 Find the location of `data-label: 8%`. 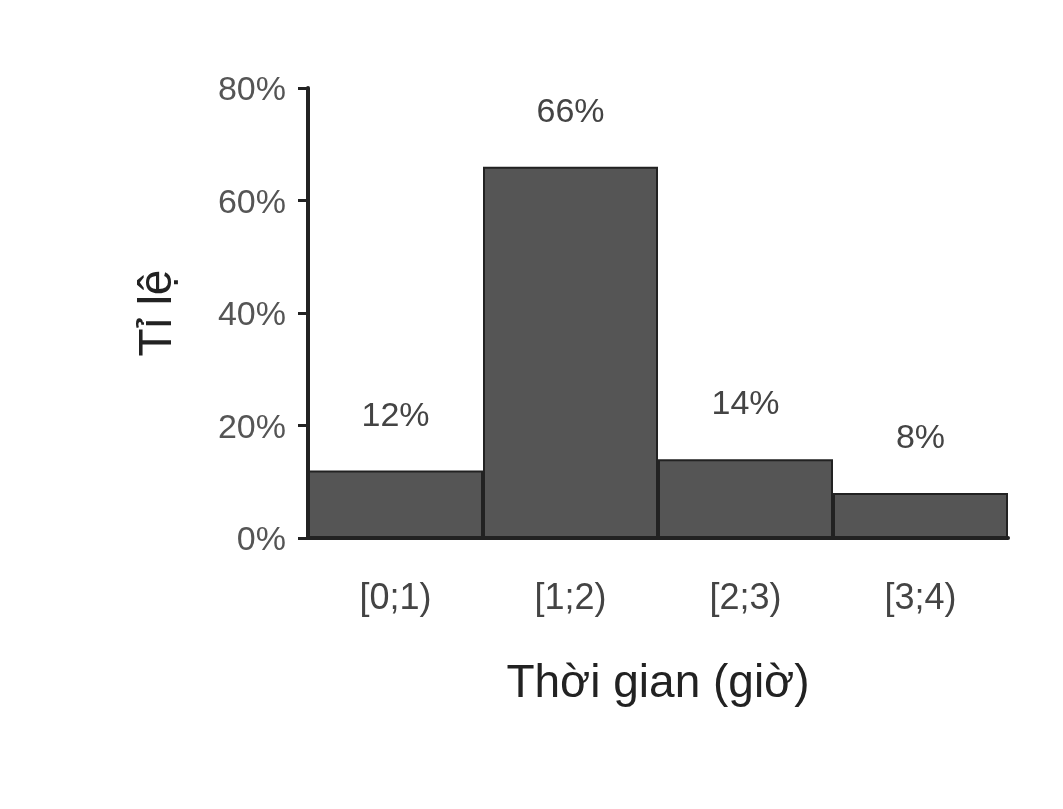

data-label: 8% is located at coordinates (920, 436).